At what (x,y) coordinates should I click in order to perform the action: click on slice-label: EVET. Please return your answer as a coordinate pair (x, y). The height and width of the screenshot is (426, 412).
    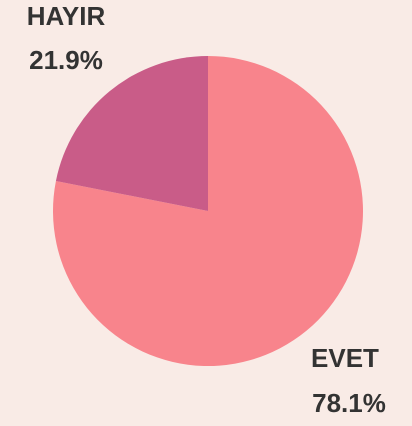
    Looking at the image, I should click on (345, 358).